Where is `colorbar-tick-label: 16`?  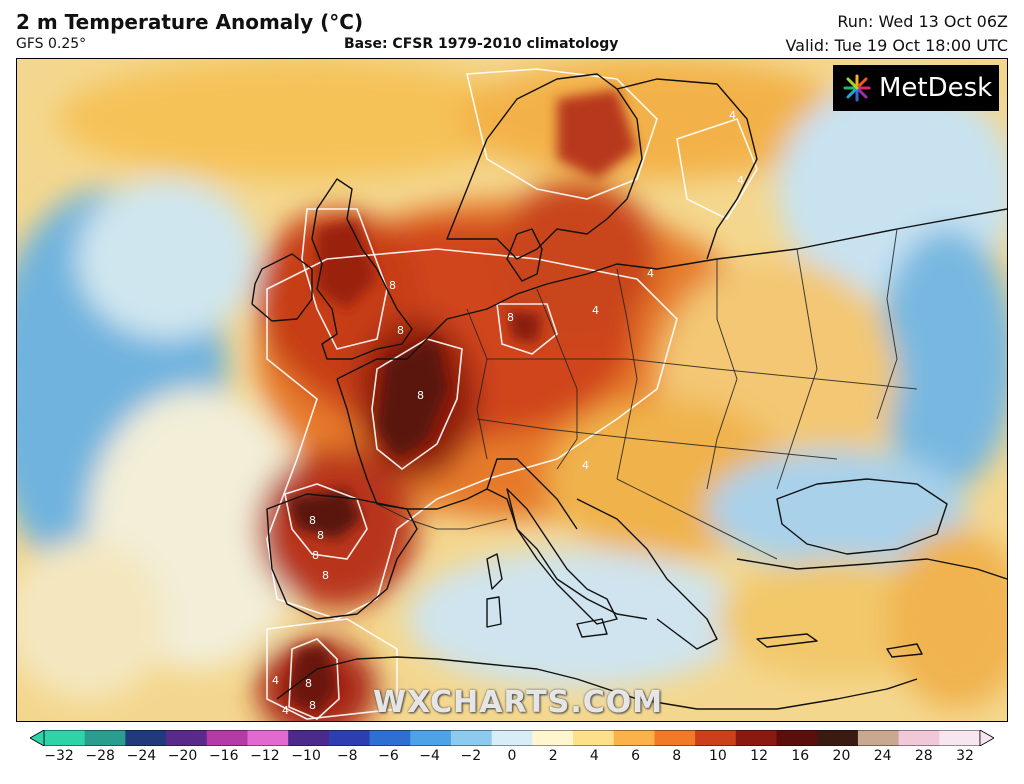 colorbar-tick-label: 16 is located at coordinates (800, 756).